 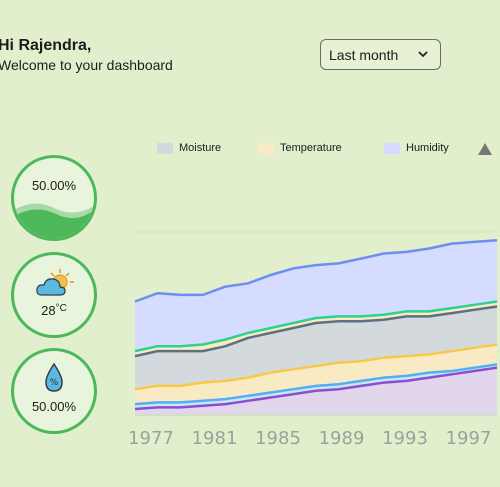 I want to click on x-tick-label: 1981, so click(x=215, y=438).